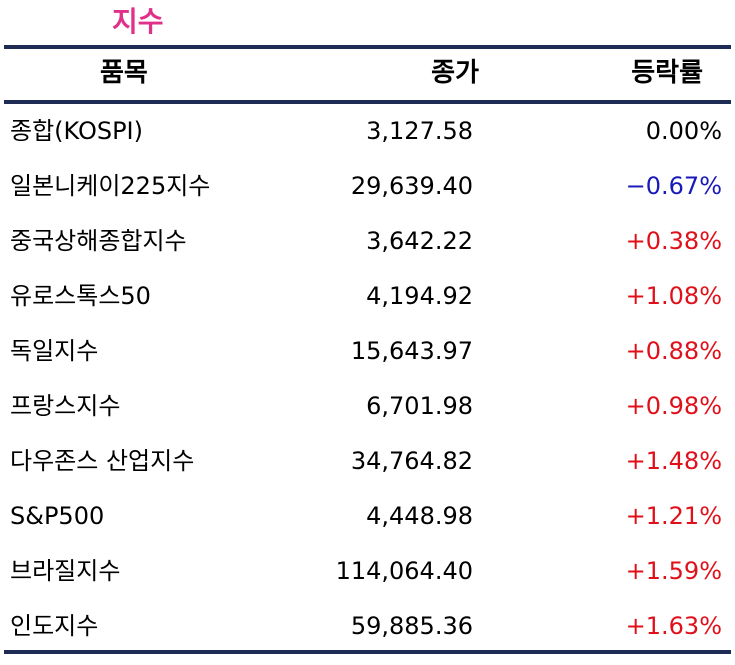  Describe the element at coordinates (673, 241) in the screenshot. I see `change-rate: +0.38%` at that location.